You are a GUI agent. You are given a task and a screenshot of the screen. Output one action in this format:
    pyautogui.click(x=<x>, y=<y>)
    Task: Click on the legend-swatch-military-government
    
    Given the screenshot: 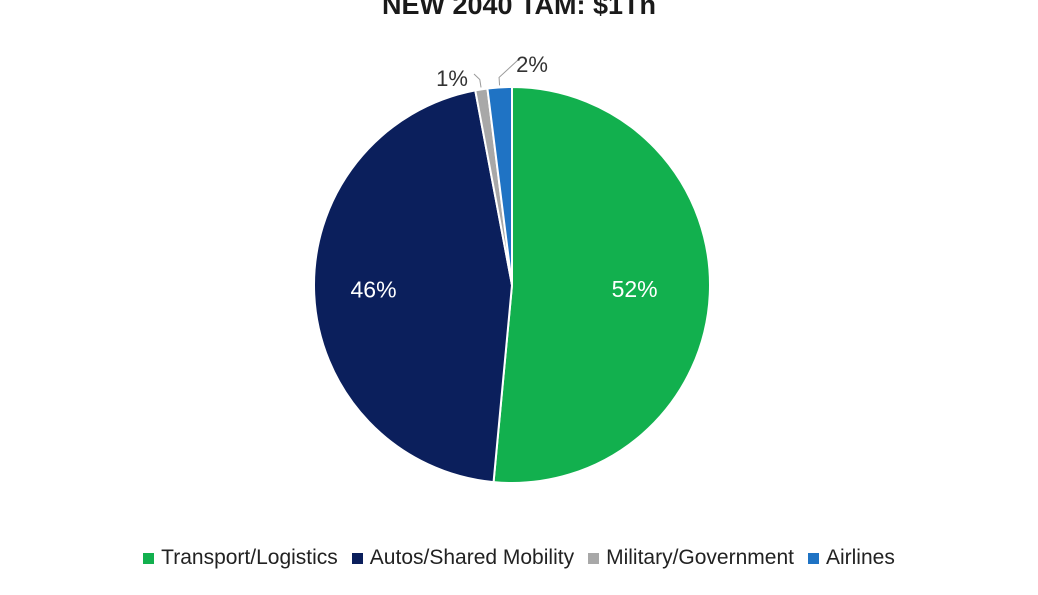 What is the action you would take?
    pyautogui.click(x=594, y=558)
    